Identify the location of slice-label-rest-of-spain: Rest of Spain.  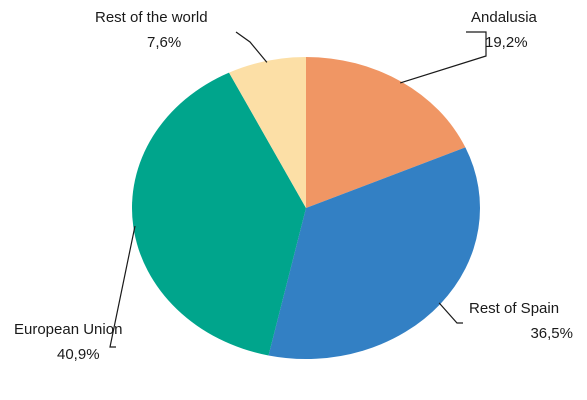
(514, 308).